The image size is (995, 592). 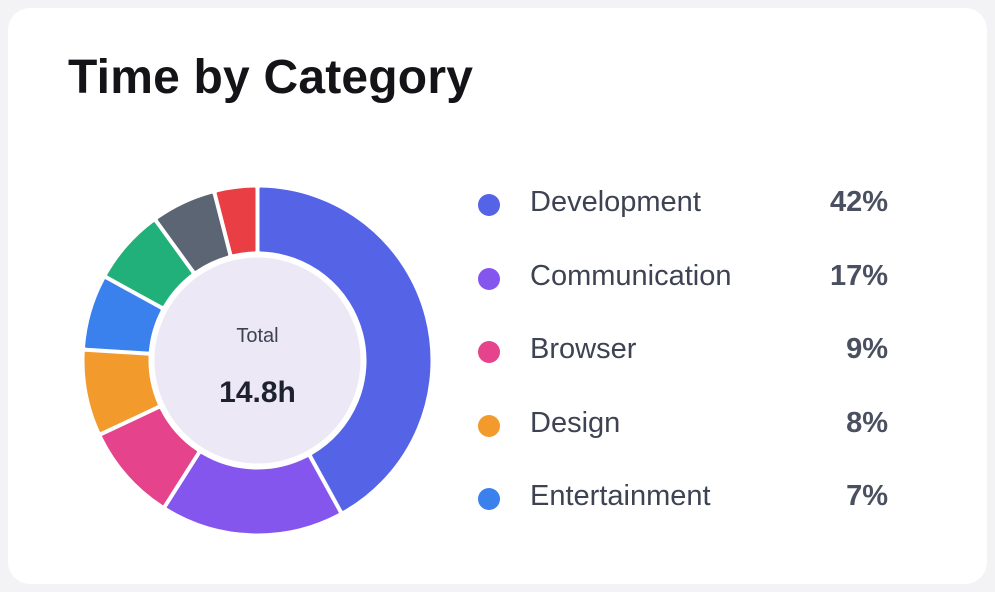 I want to click on legend-dot-entertainment, so click(x=489, y=499).